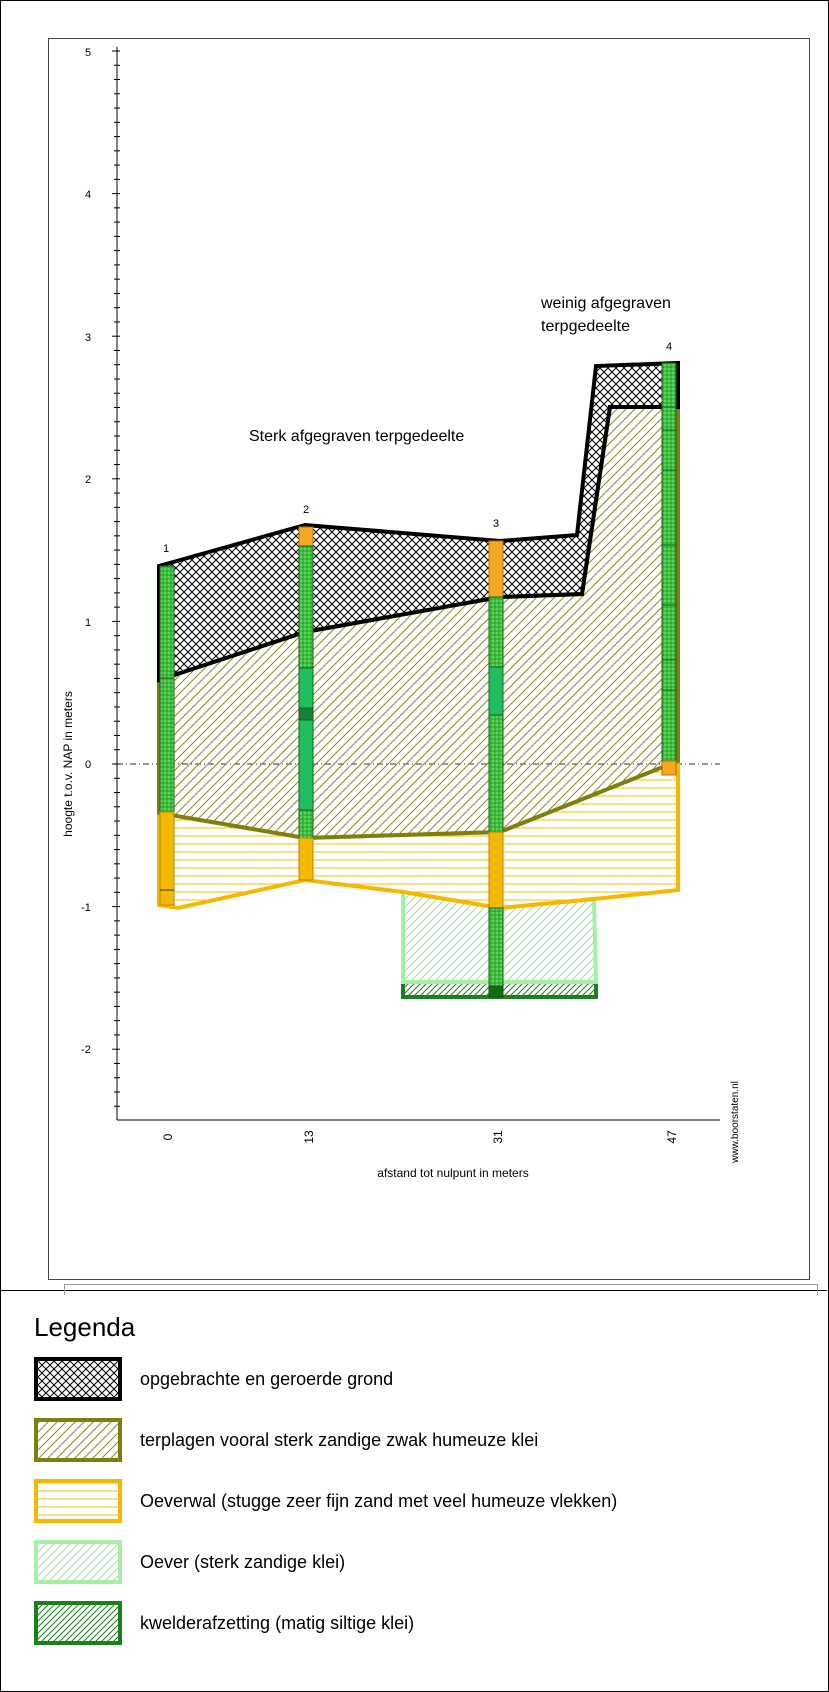 The height and width of the screenshot is (1692, 829). I want to click on legend-item-kwelder: kwelderafzetting (matig siltige klei), so click(414, 1624).